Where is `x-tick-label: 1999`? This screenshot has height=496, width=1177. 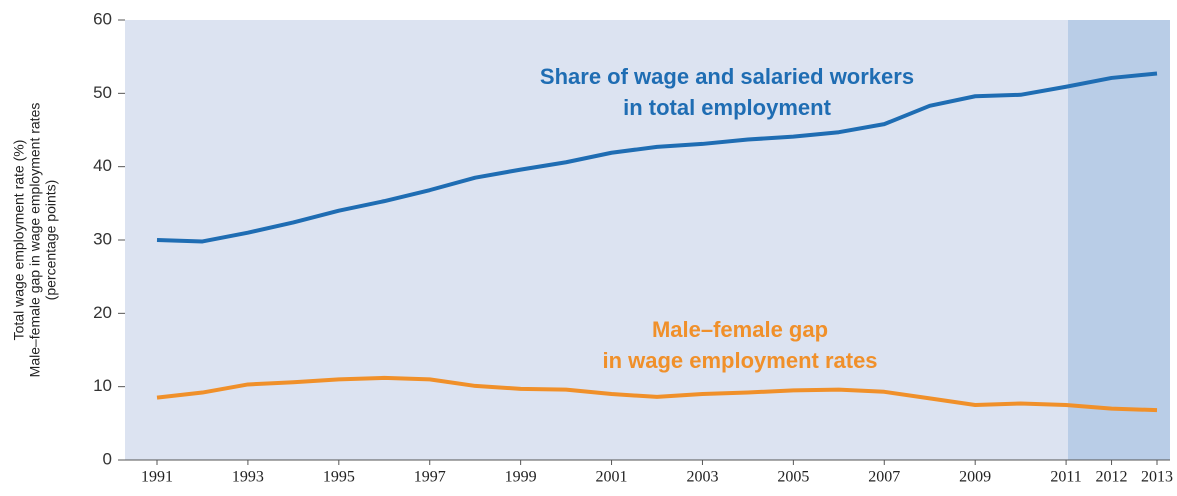 x-tick-label: 1999 is located at coordinates (521, 477).